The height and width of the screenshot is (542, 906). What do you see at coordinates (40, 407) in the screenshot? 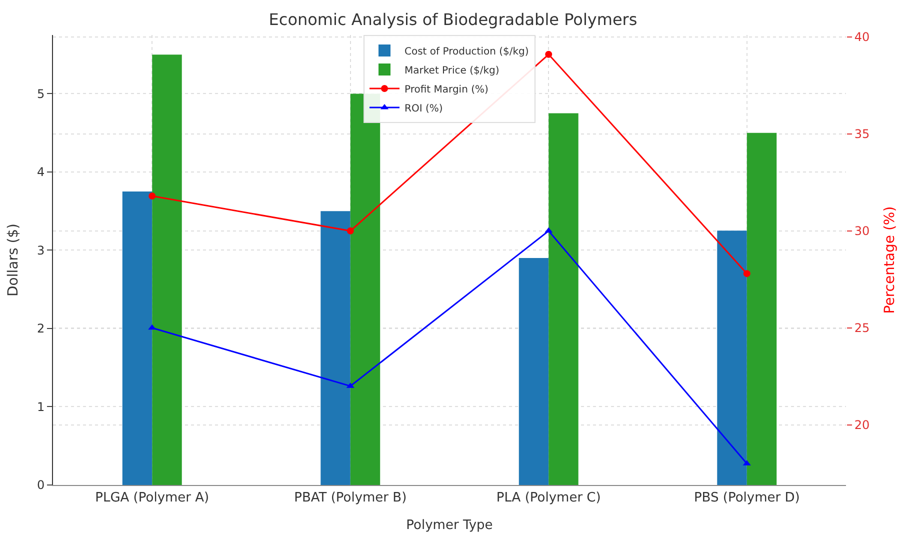
I see `y-tick-label: 1` at bounding box center [40, 407].